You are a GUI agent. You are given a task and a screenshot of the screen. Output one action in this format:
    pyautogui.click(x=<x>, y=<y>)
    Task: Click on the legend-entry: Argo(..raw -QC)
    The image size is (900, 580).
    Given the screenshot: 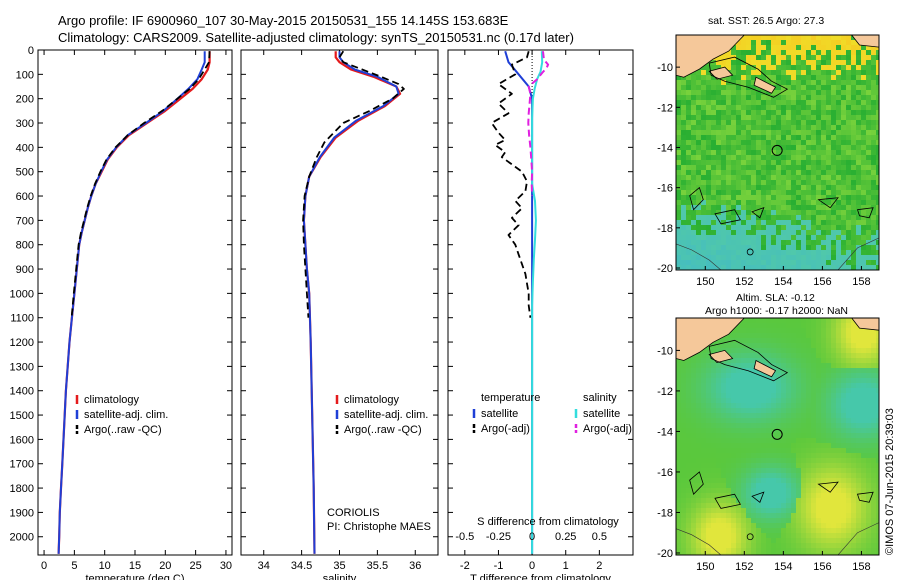 What is the action you would take?
    pyautogui.click(x=383, y=430)
    